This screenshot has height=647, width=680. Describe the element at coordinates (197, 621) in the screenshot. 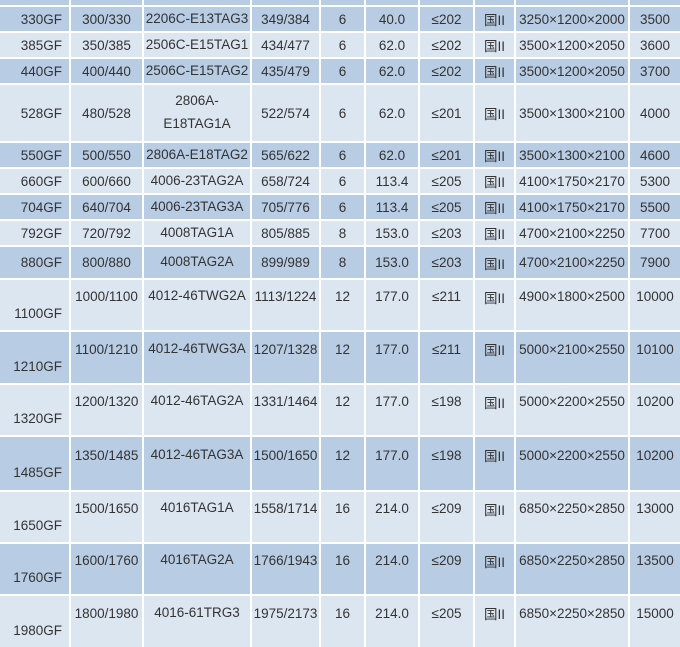

I see `cell-engine-model: 4016-61TRG3` at that location.